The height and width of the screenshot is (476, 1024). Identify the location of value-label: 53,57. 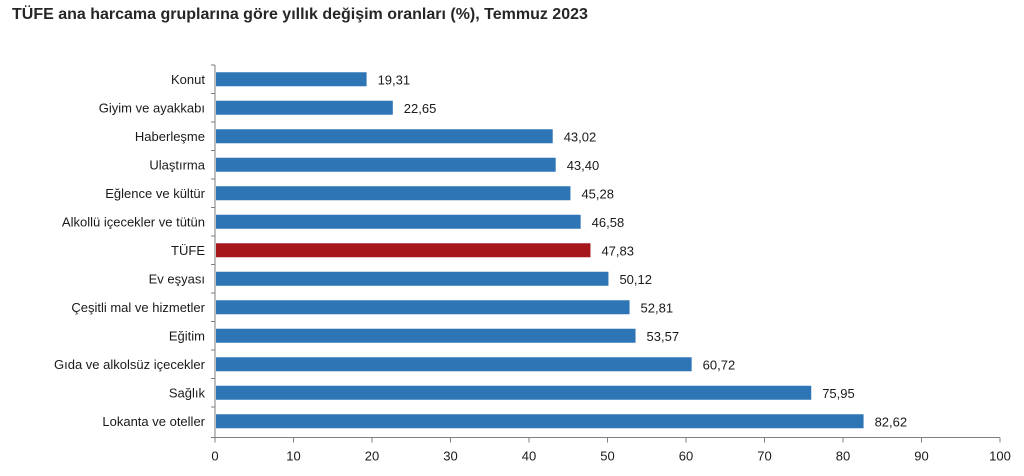
(663, 336).